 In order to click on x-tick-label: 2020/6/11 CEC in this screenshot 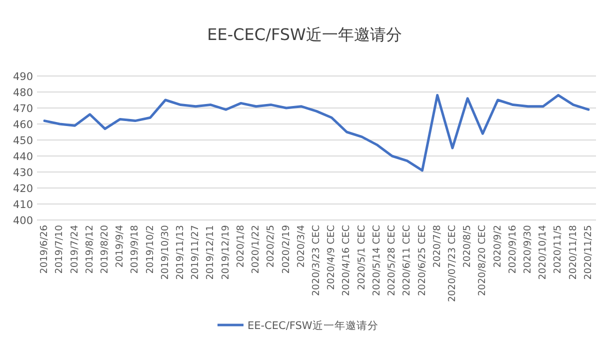, I will do `click(407, 260)`.